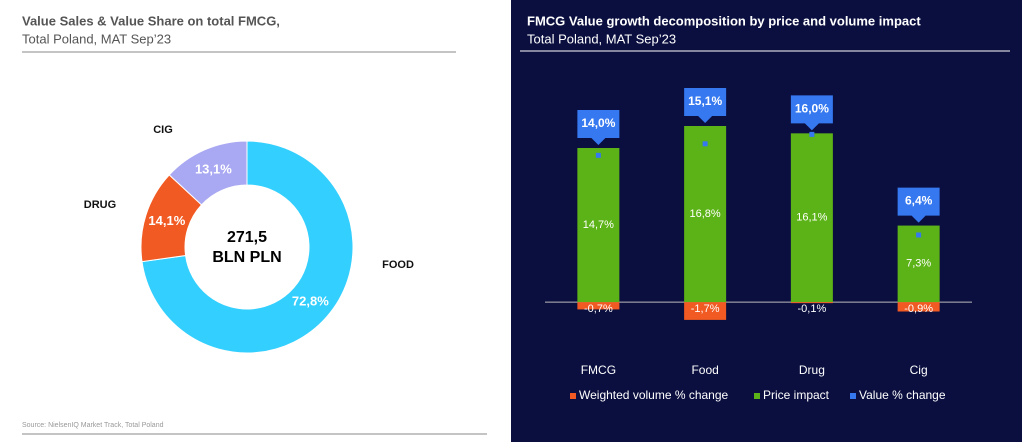 The image size is (1022, 442). Describe the element at coordinates (598, 123) in the screenshot. I see `value-callout-label: 14,0%` at that location.